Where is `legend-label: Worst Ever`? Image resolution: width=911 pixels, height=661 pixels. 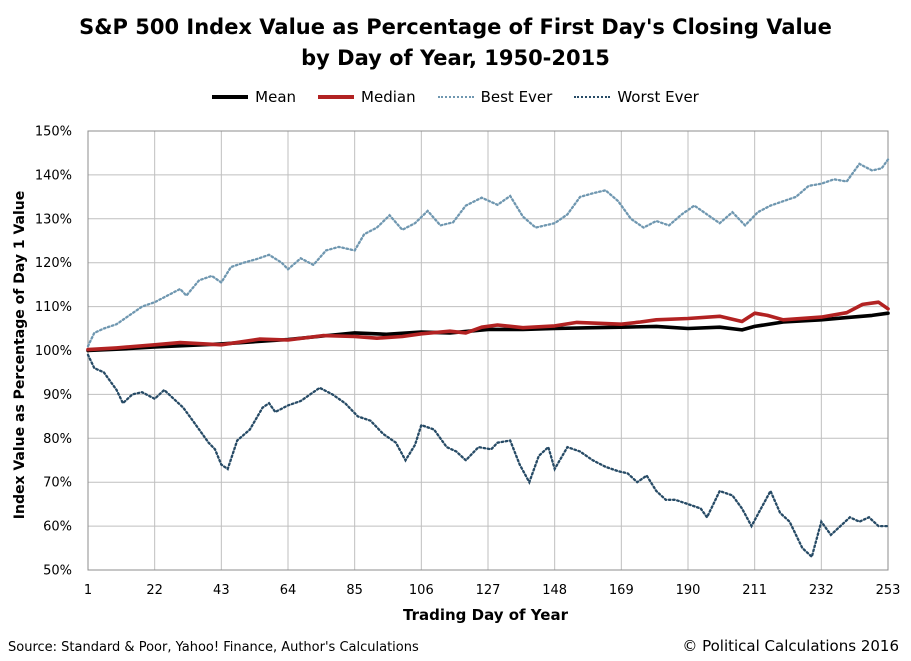 legend-label: Worst Ever is located at coordinates (658, 97).